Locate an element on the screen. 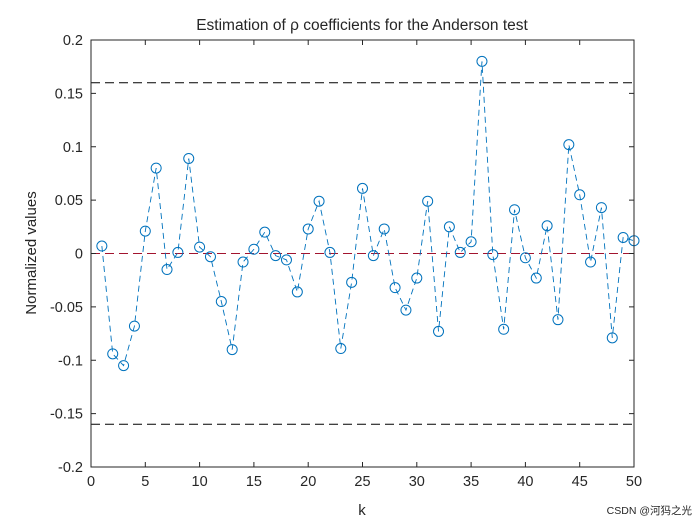 The image size is (700, 525). data-point-k42 is located at coordinates (547, 226).